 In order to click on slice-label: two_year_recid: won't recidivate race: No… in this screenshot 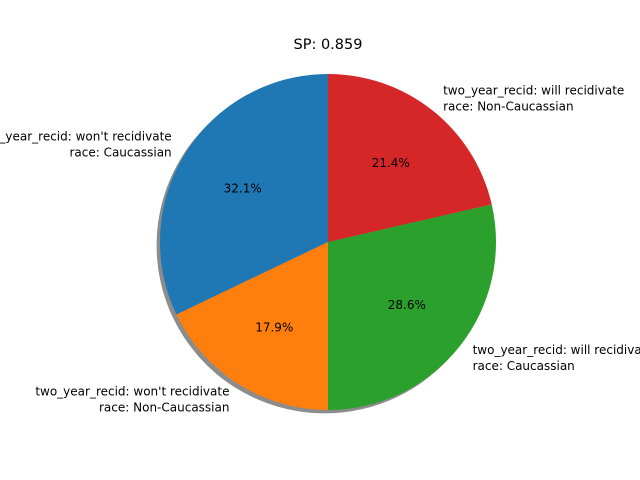, I will do `click(132, 399)`.